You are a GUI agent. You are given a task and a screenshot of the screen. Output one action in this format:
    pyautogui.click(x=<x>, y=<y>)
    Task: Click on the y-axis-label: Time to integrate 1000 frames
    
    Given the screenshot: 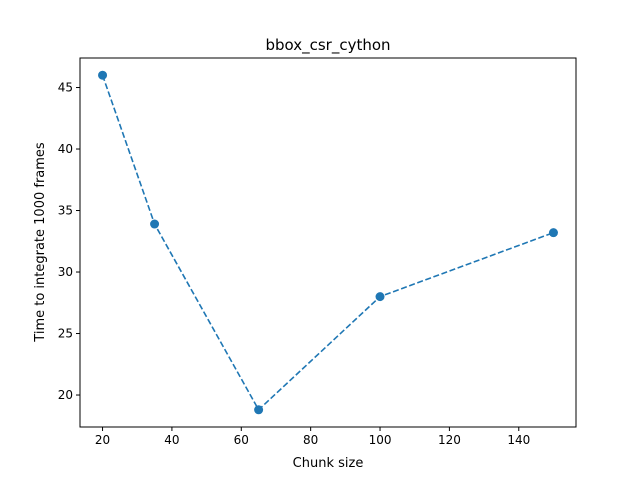 What is the action you would take?
    pyautogui.click(x=40, y=242)
    